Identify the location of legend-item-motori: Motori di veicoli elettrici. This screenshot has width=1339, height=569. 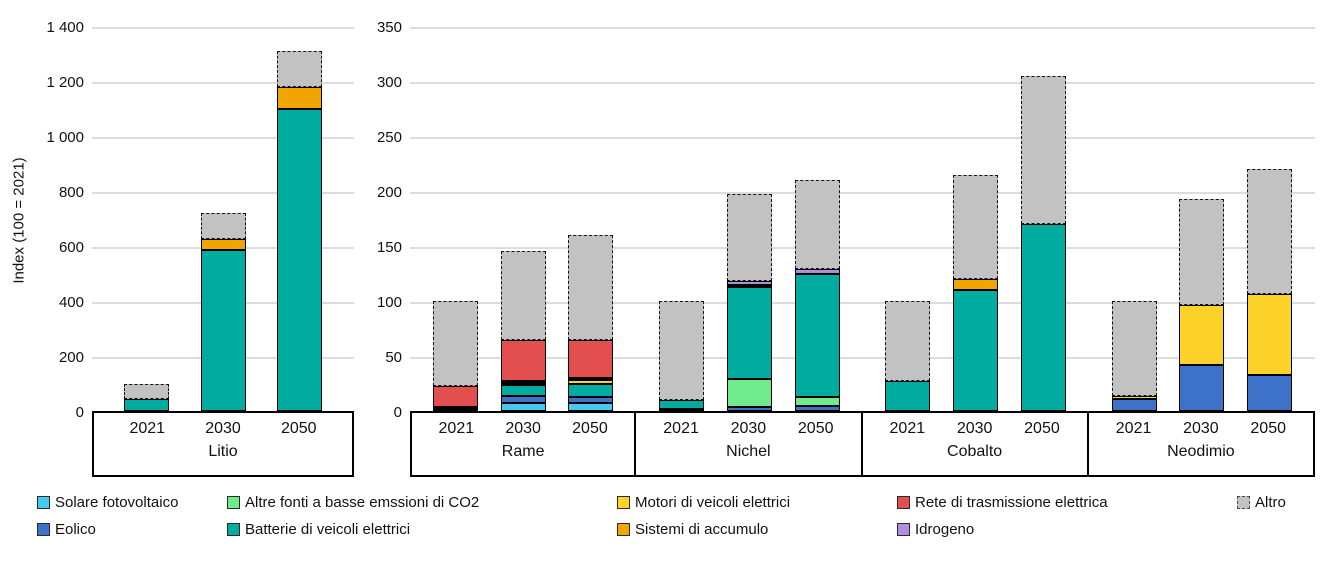
(757, 502).